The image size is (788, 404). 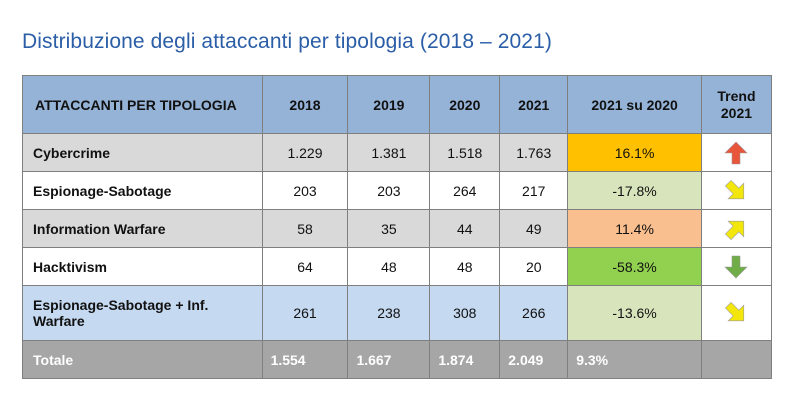 What do you see at coordinates (534, 313) in the screenshot?
I see `cell: 266` at bounding box center [534, 313].